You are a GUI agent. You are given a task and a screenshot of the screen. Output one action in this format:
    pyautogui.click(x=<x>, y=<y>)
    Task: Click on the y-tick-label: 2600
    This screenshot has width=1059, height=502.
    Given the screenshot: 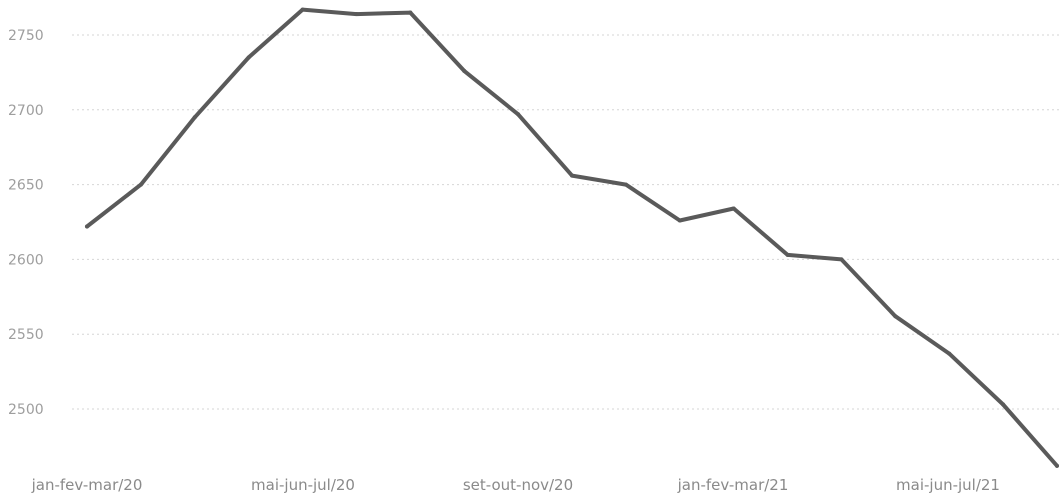 What is the action you would take?
    pyautogui.click(x=26, y=260)
    